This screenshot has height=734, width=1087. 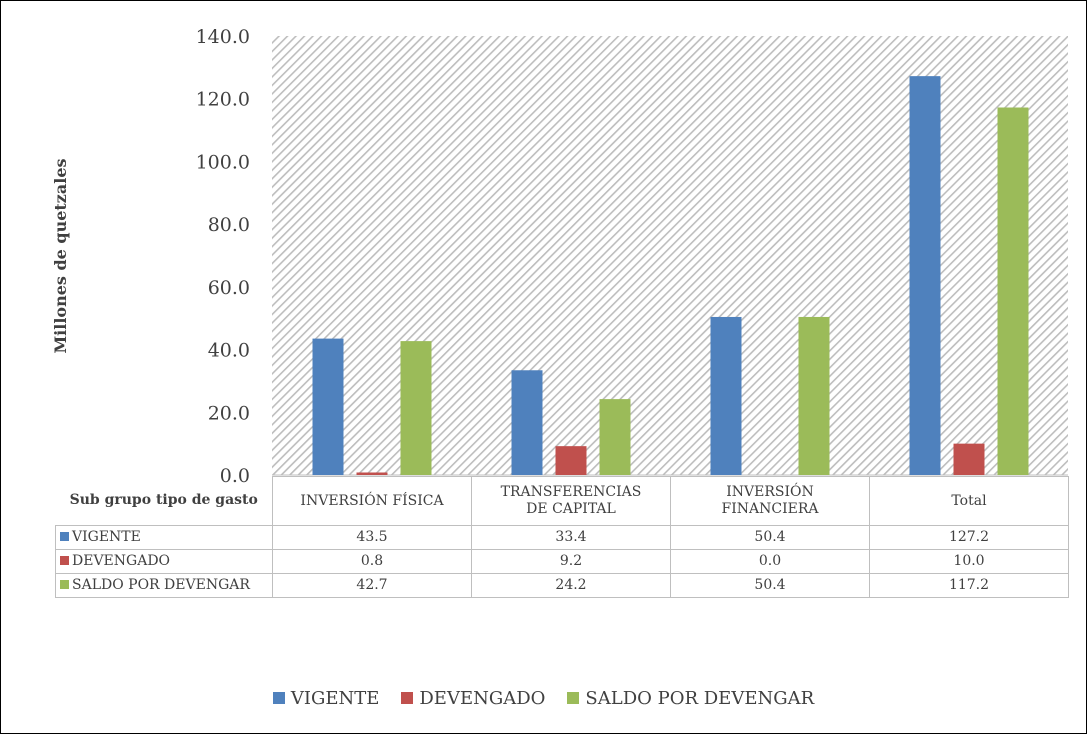 I want to click on series-name: VIGENTE, so click(x=106, y=537).